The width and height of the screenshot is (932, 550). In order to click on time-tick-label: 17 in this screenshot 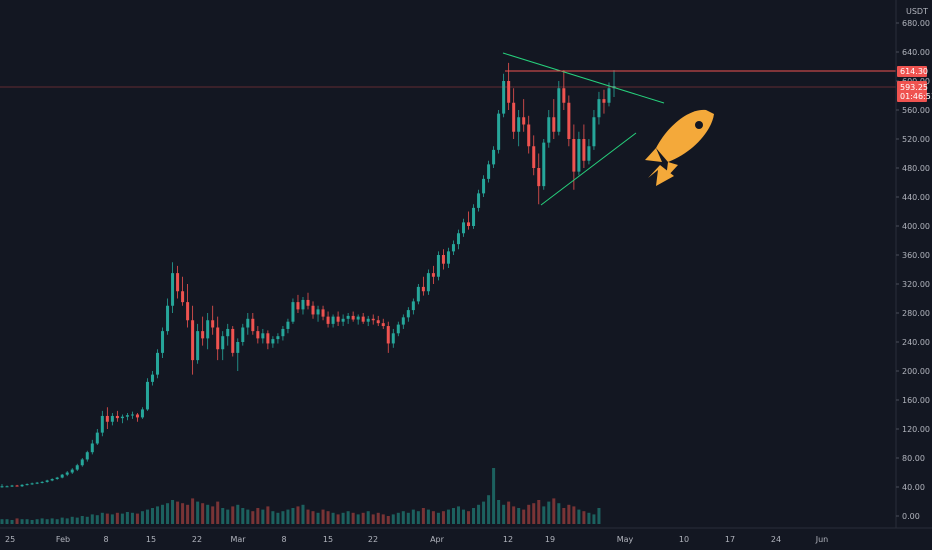, I will do `click(730, 539)`.